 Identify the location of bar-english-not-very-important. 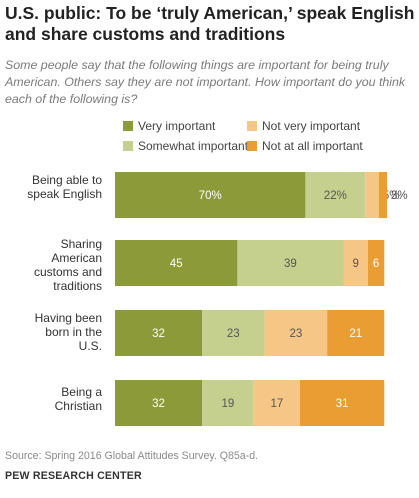
(372, 195).